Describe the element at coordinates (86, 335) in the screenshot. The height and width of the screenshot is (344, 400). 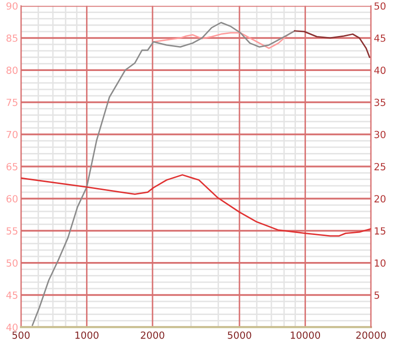
I see `x-tick-label: 1000` at that location.